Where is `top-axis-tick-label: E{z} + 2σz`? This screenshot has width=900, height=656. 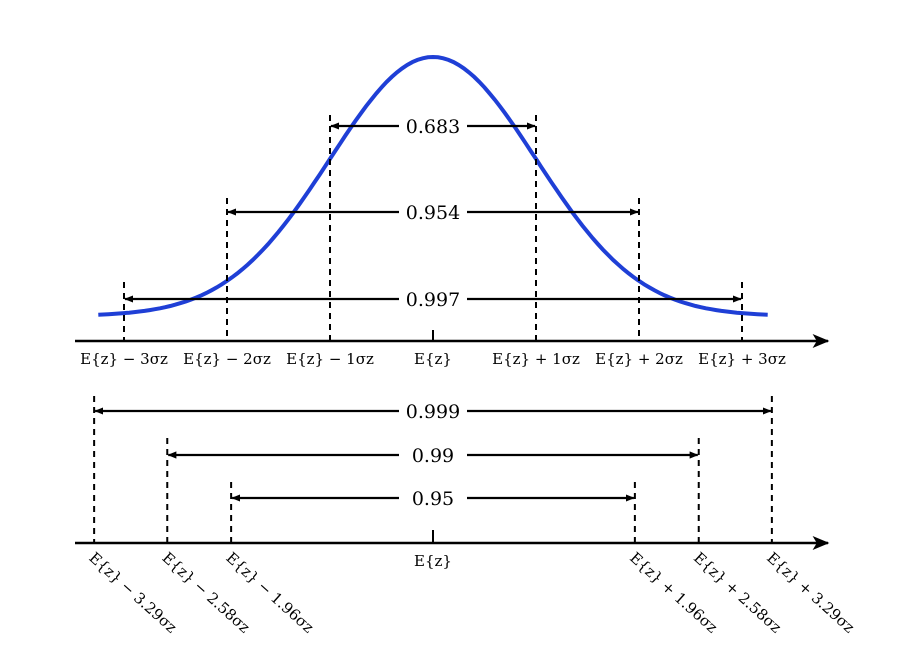
top-axis-tick-label: E{z} + 2σz is located at coordinates (639, 359).